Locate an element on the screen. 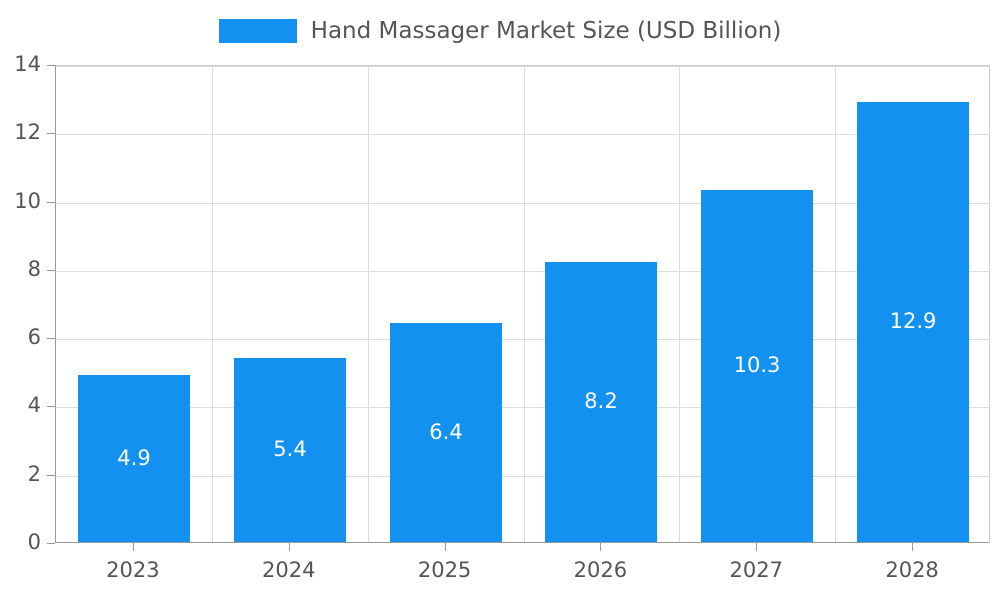  x-axis-tick-label: 2023 is located at coordinates (133, 570).